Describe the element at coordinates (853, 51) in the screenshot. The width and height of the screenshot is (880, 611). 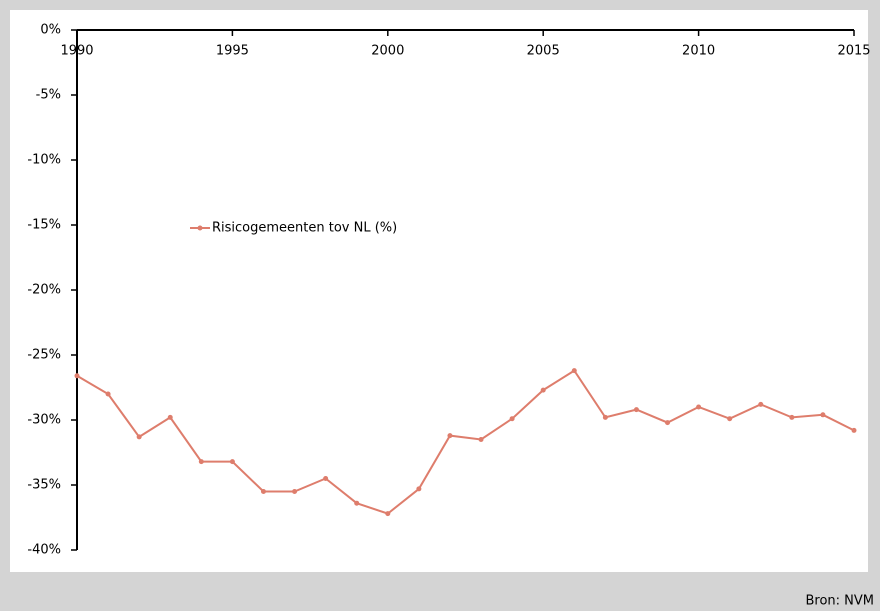
I see `x-tick-label: 2015` at that location.